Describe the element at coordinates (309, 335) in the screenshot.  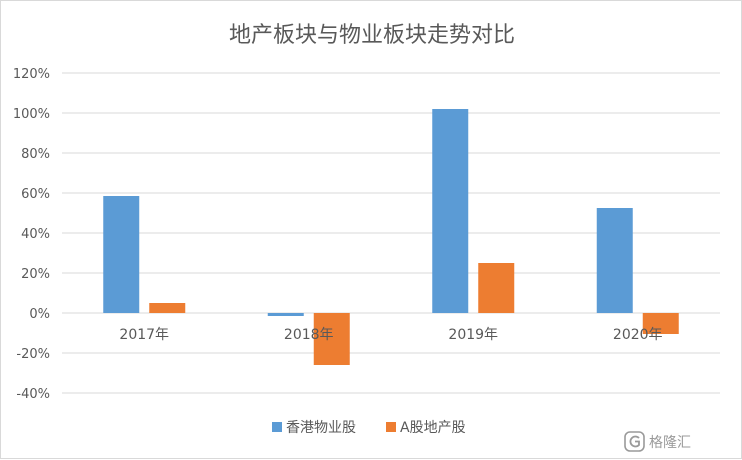
I see `x-category-label: 2018年` at that location.